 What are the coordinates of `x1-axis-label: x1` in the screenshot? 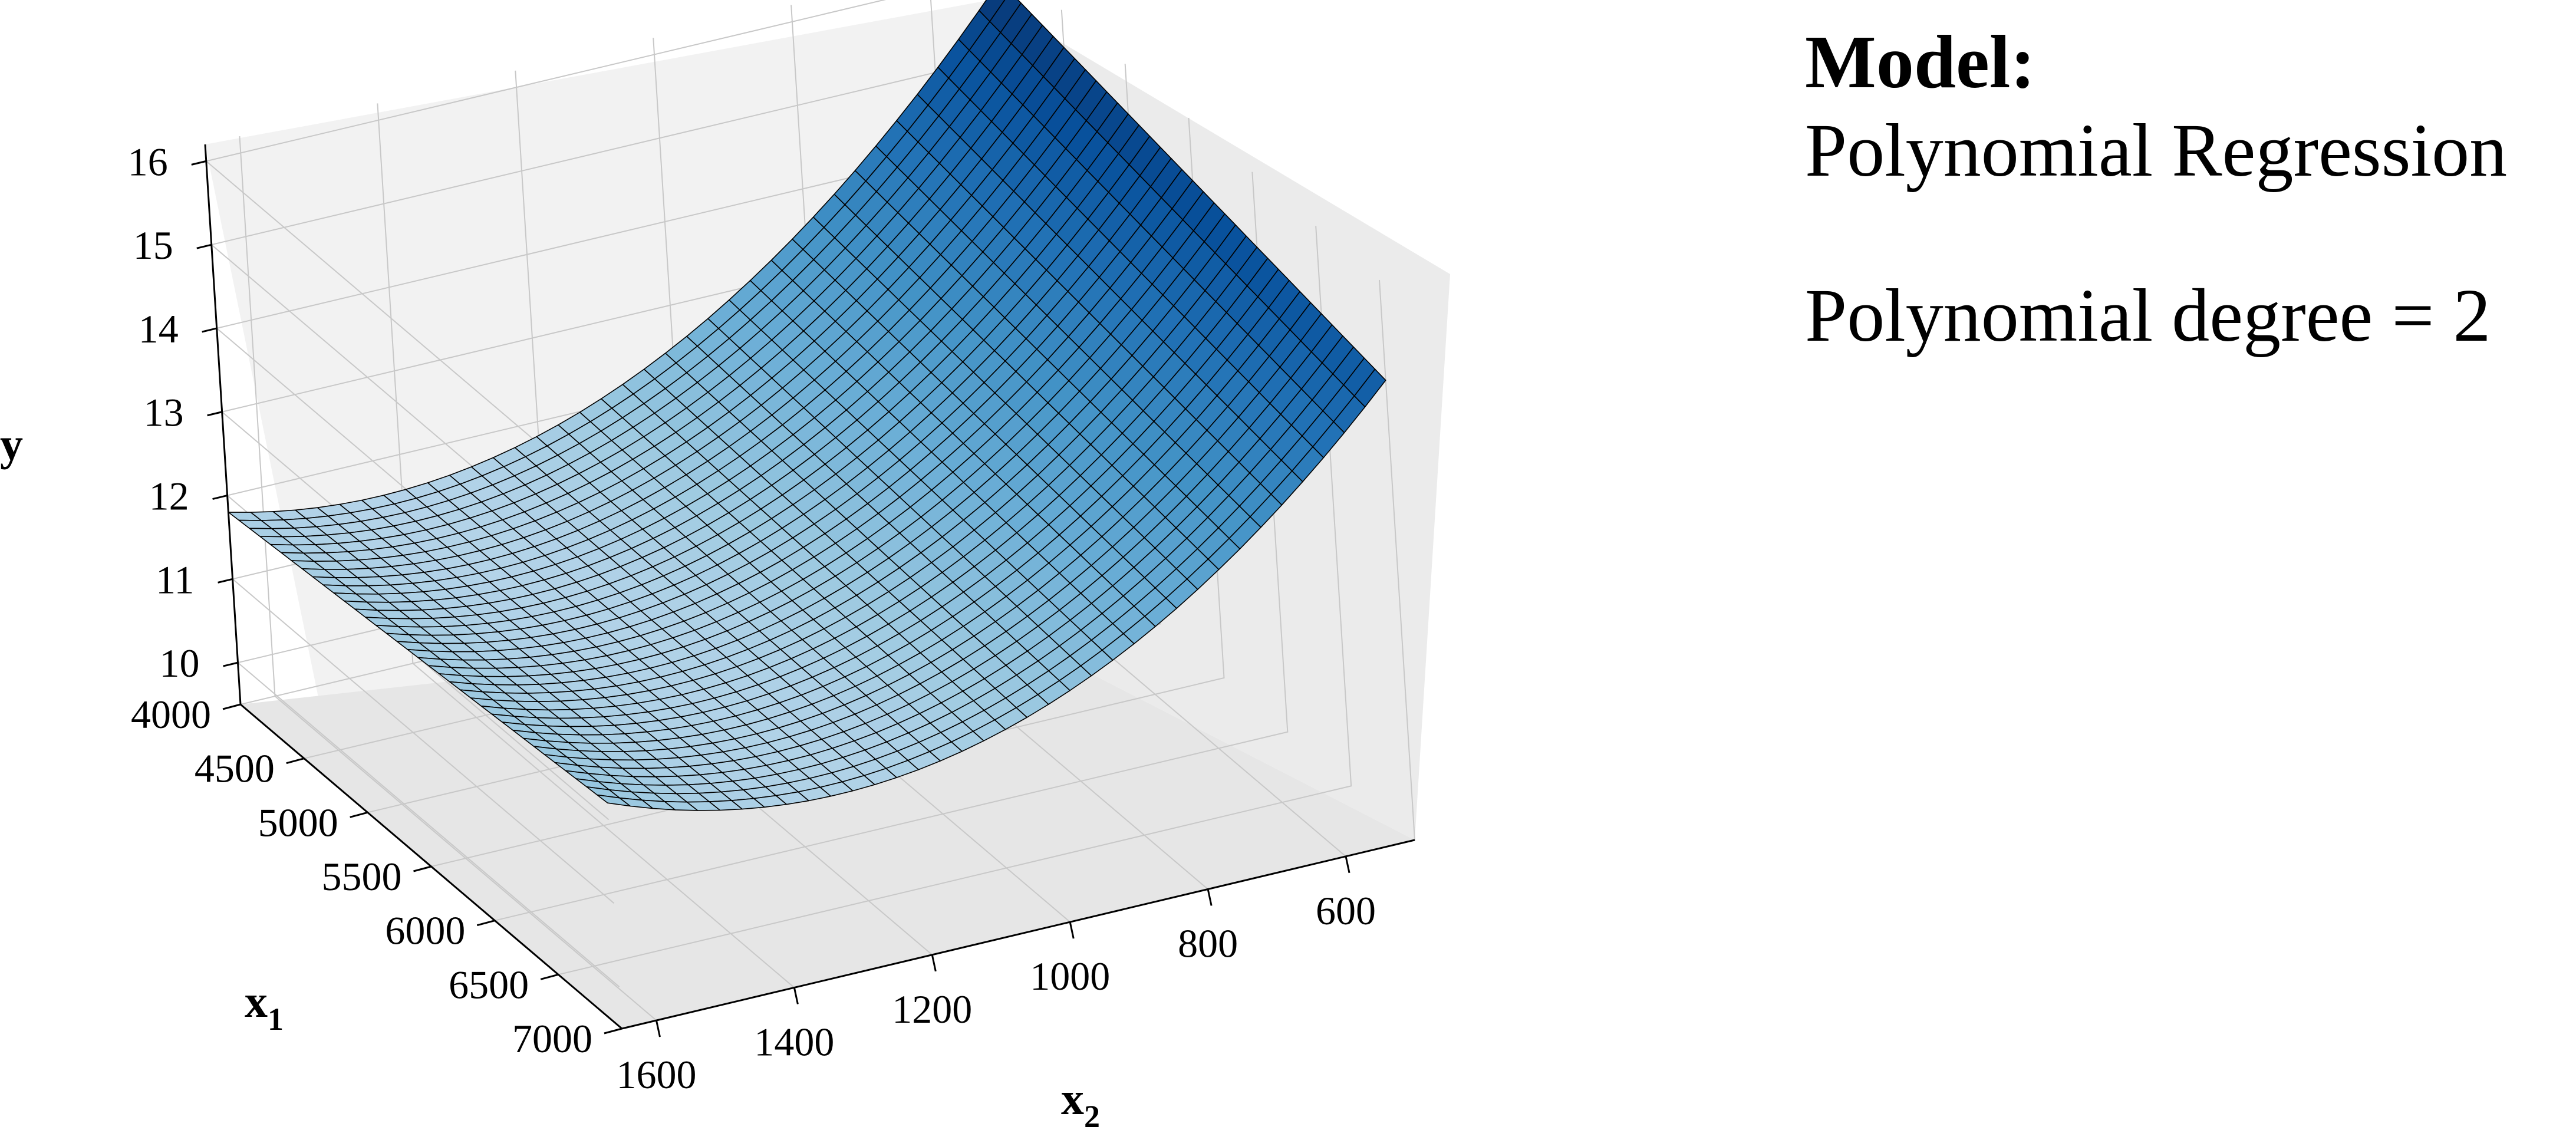 It's located at (264, 1007).